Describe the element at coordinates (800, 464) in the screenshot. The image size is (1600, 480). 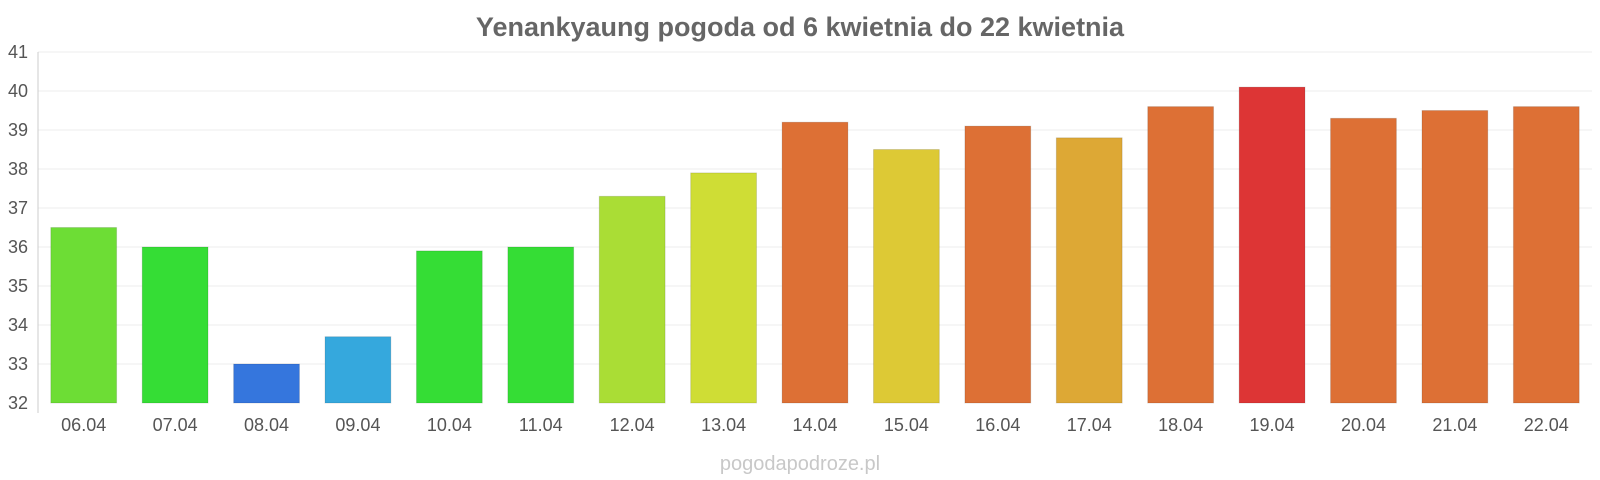
I see `source-credit: pogodapodroze.pl` at that location.